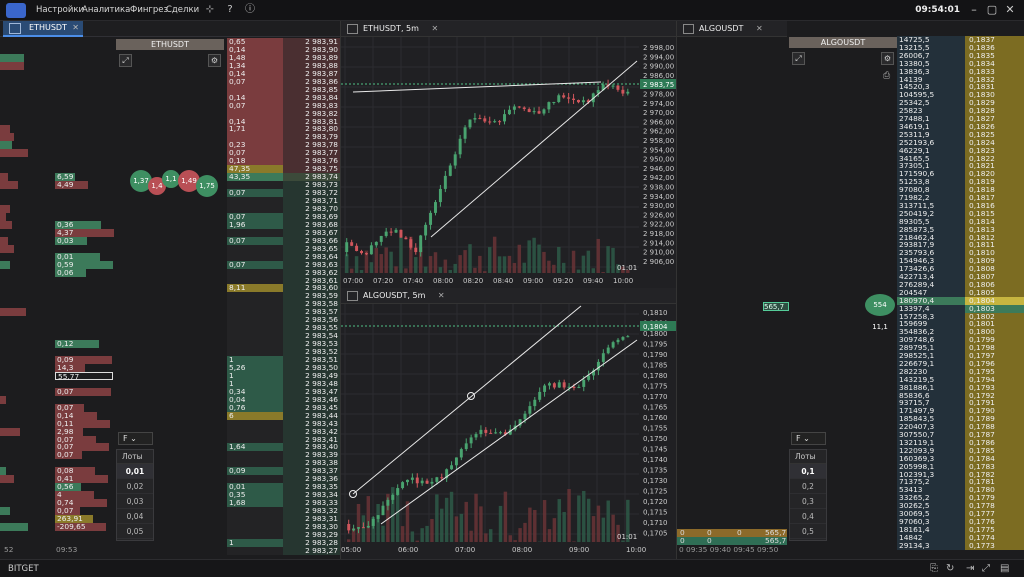 The image size is (1024, 577). I want to click on eth-book-row: 2 983,57, so click(283, 312).